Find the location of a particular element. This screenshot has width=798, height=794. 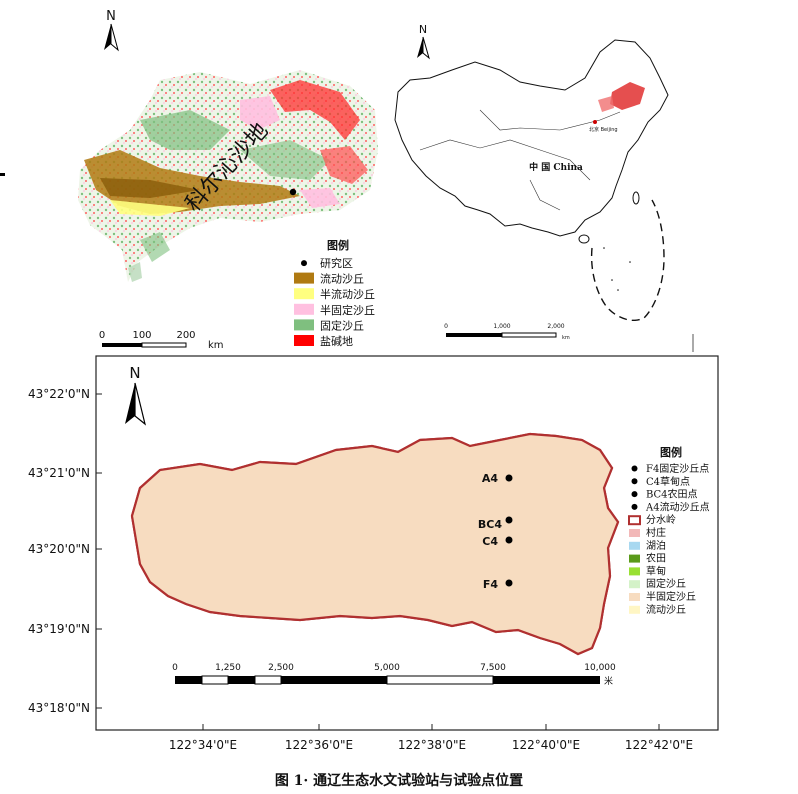

legend-label: BC4农田点 is located at coordinates (672, 494).